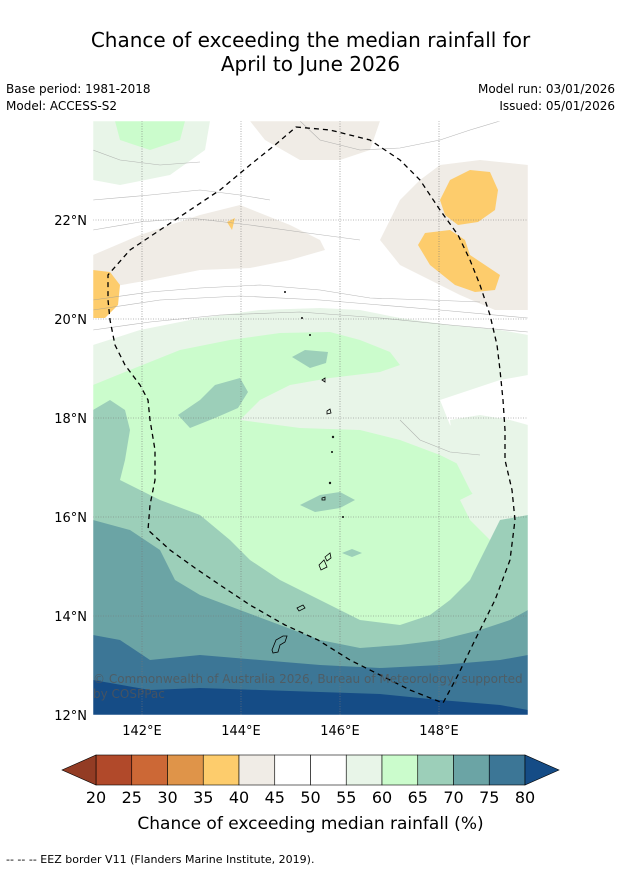  Describe the element at coordinates (70, 320) in the screenshot. I see `lat-label-20: 20°N` at that location.